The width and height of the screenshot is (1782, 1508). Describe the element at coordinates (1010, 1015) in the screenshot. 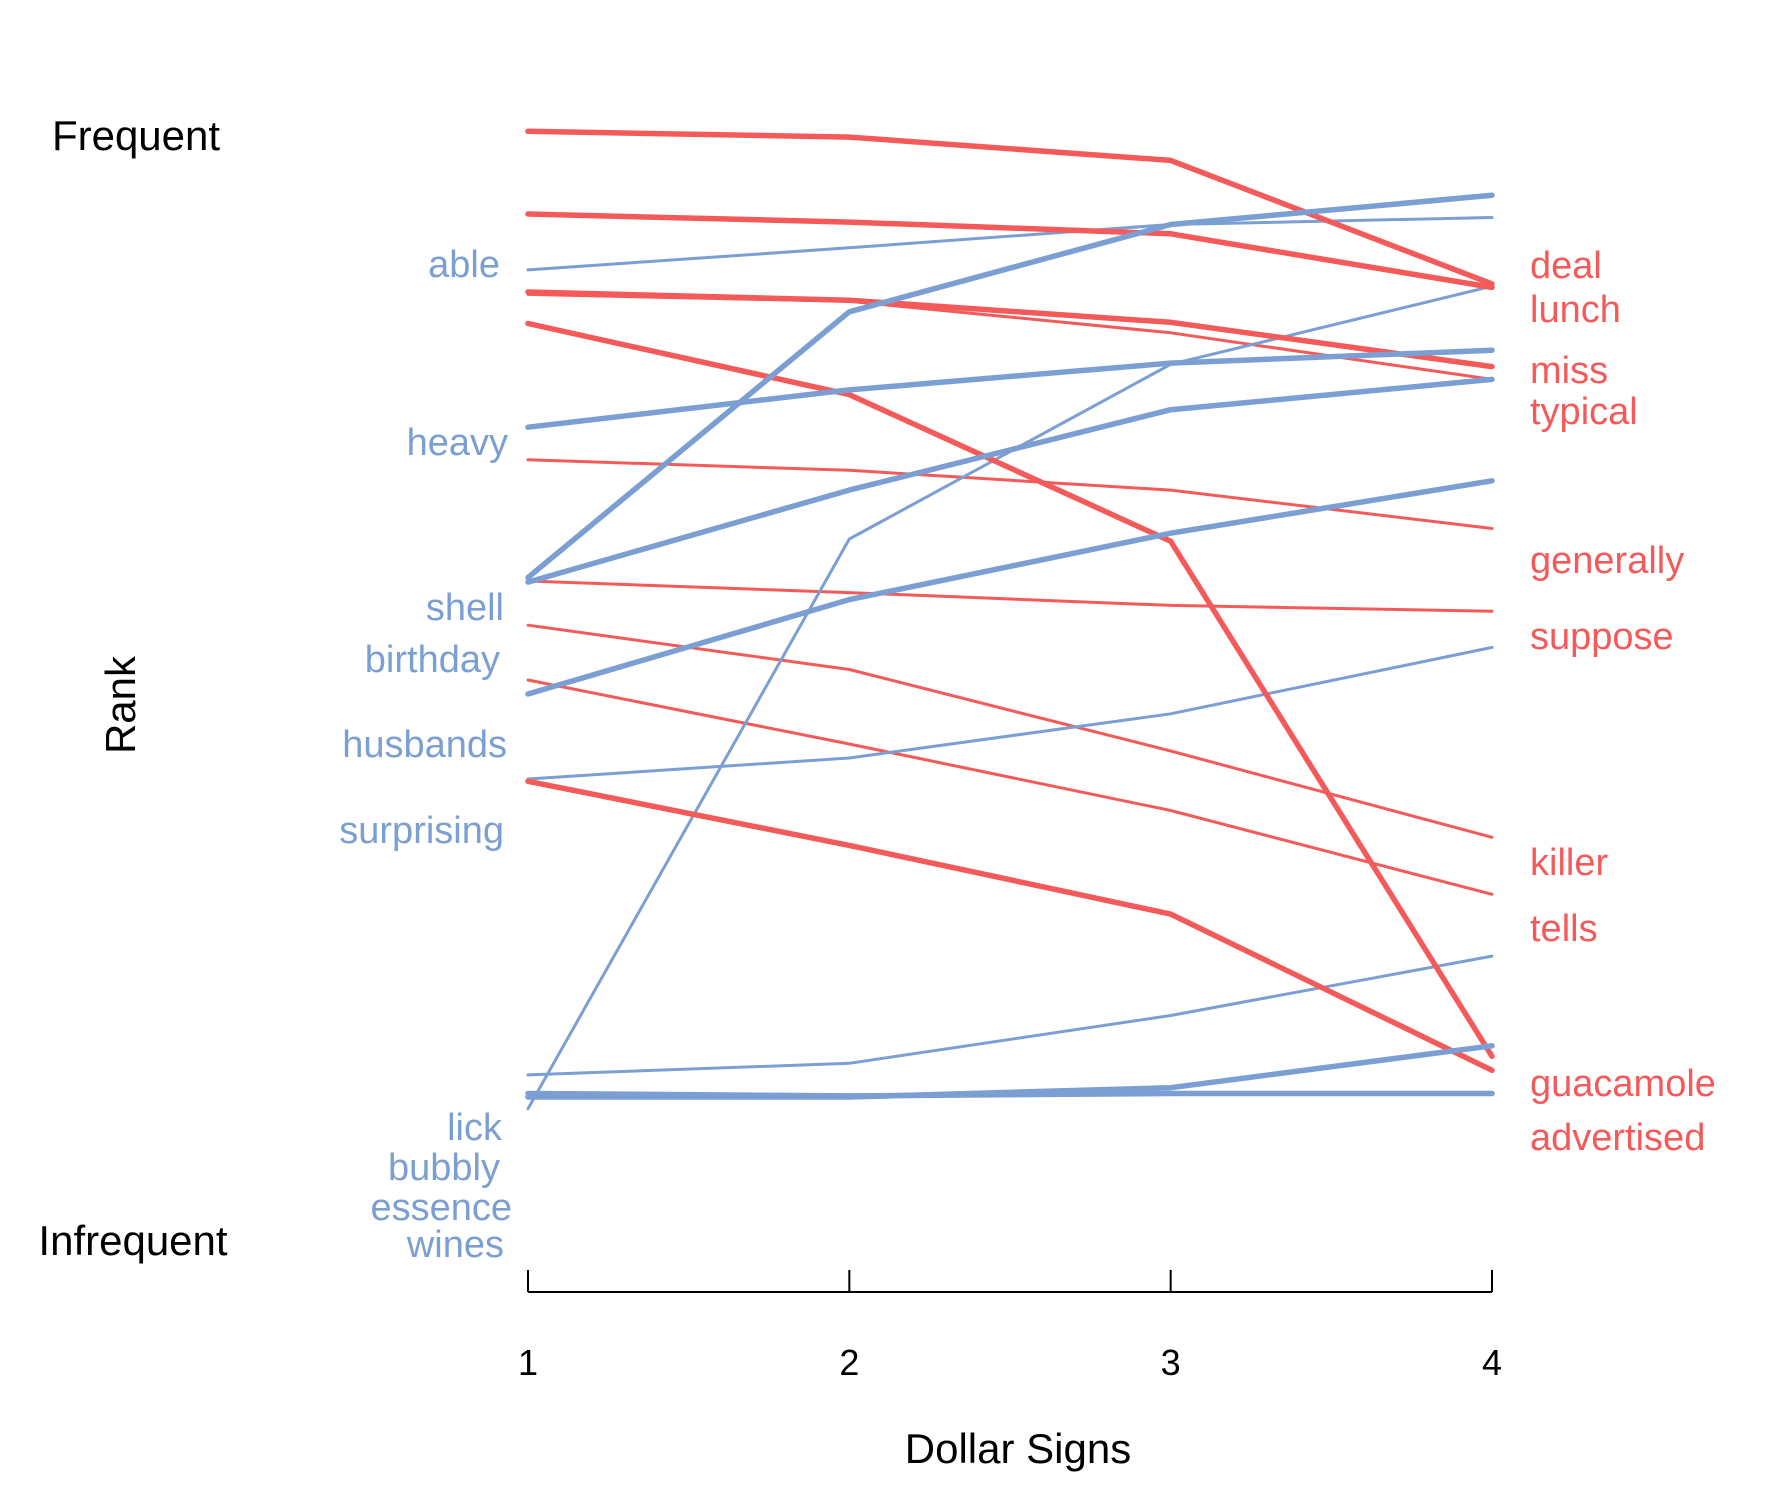

I see `series-line-lick` at that location.